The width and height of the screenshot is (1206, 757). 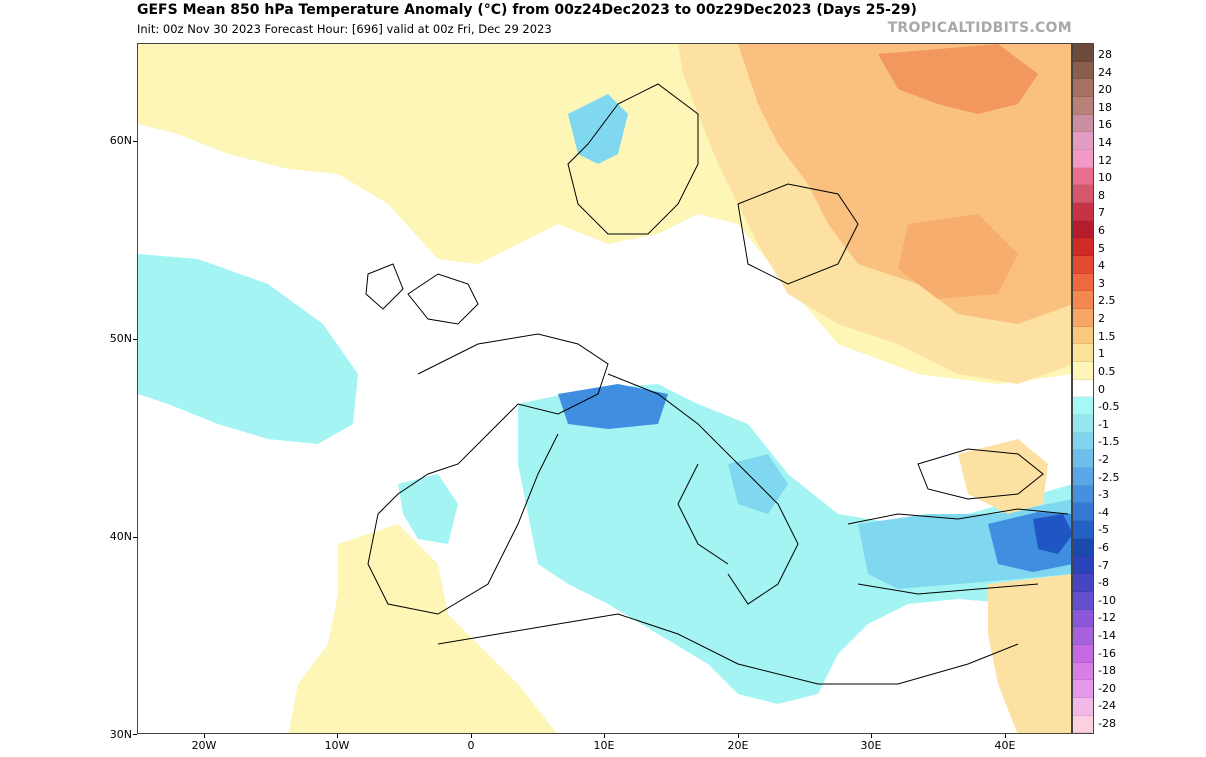 I want to click on colorbar-label: -4, so click(x=1103, y=512).